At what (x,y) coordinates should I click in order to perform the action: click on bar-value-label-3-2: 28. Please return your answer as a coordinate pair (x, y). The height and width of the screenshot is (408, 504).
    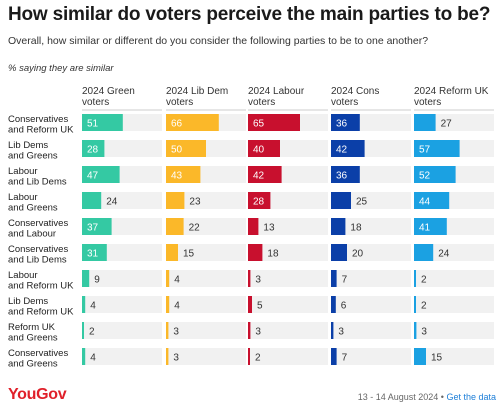
    Looking at the image, I should click on (259, 202).